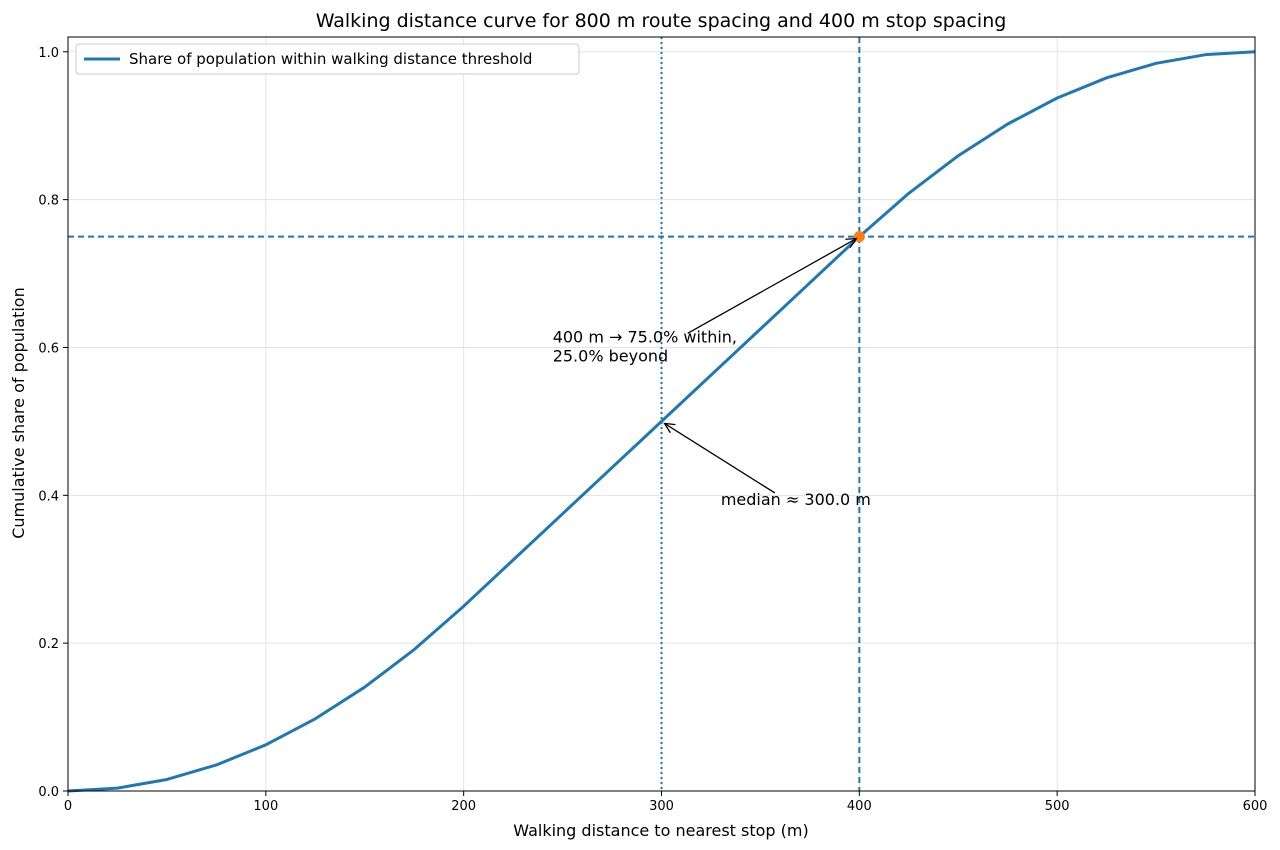  Describe the element at coordinates (265, 806) in the screenshot. I see `x-tick-label: 100` at that location.